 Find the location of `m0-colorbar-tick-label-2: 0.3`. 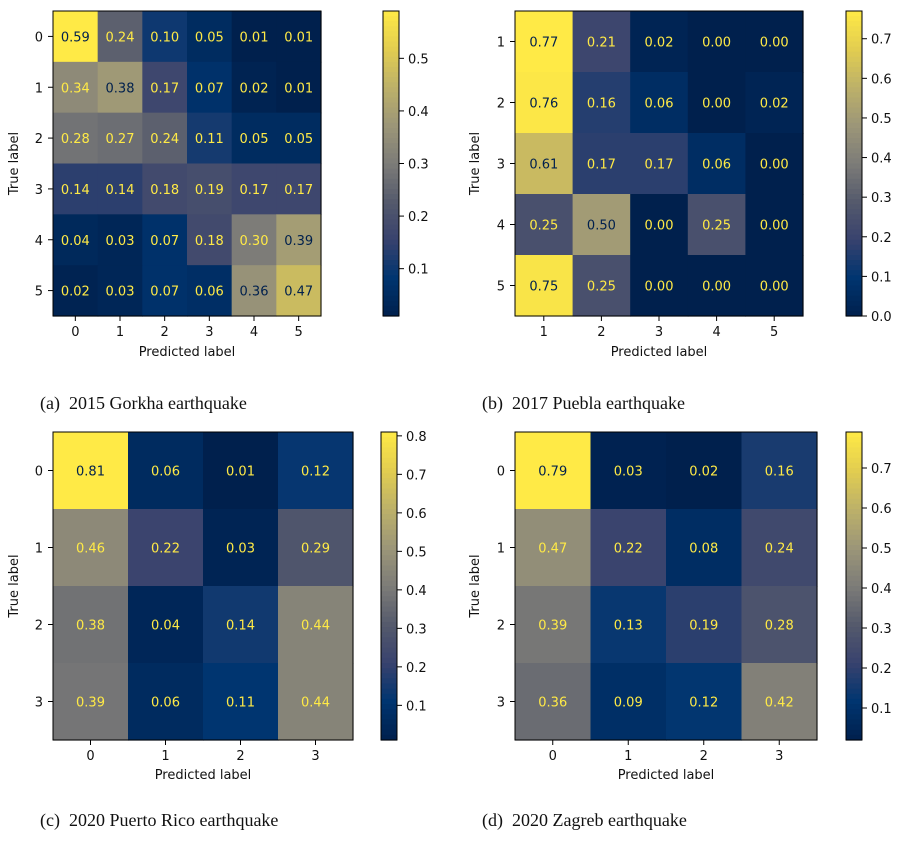

m0-colorbar-tick-label-2: 0.3 is located at coordinates (418, 165).